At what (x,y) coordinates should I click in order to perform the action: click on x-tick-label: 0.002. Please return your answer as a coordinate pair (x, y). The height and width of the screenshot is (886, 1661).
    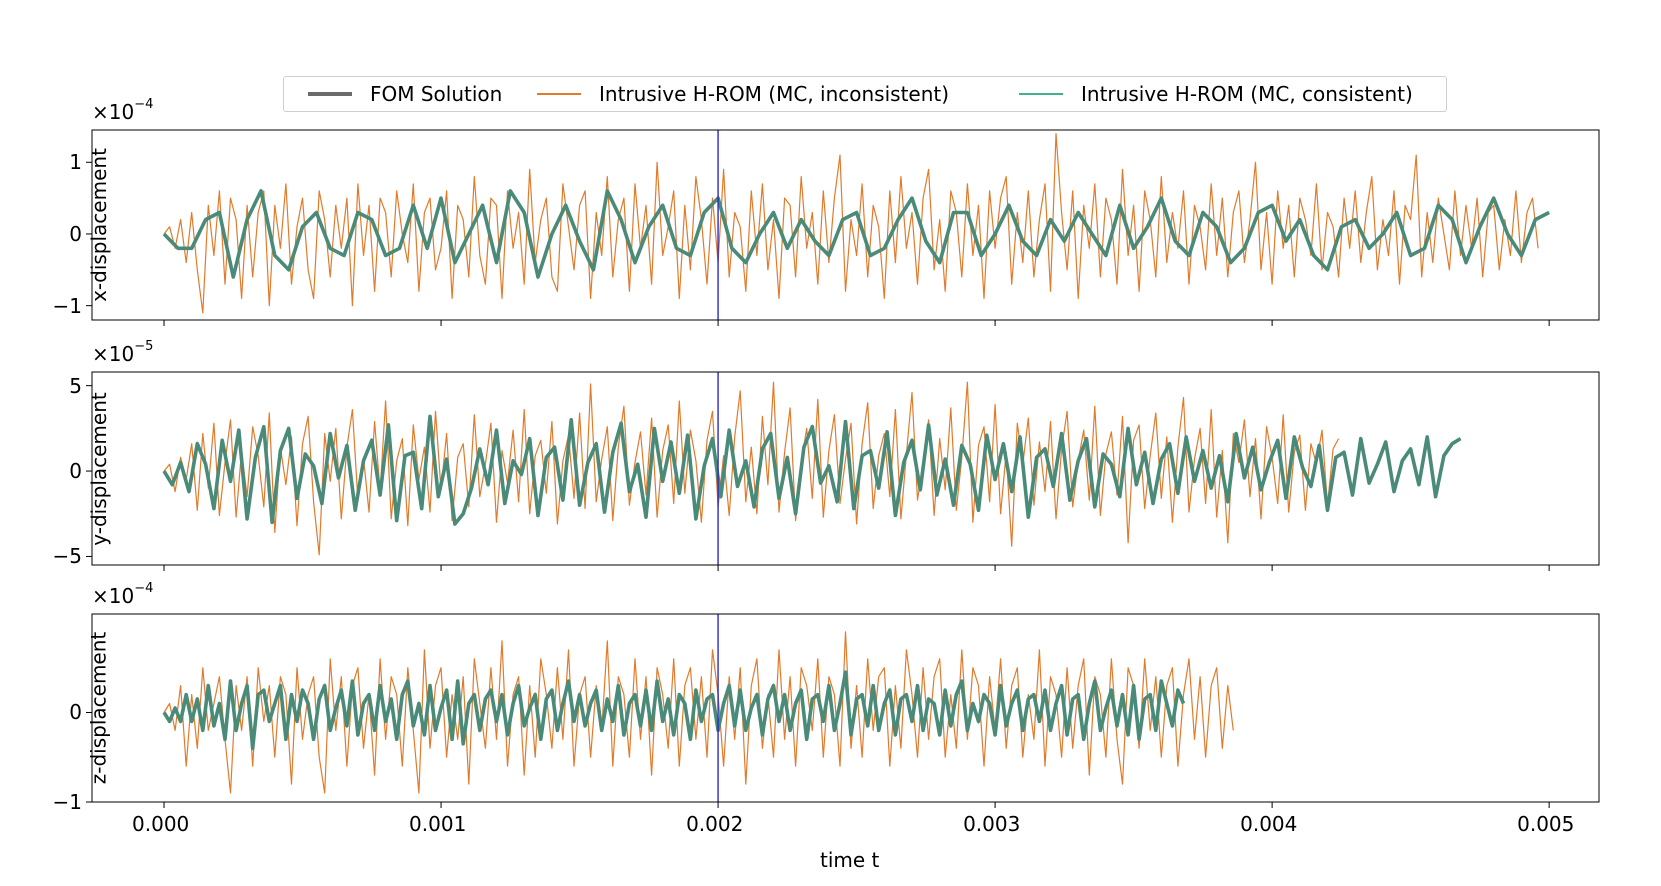
    Looking at the image, I should click on (715, 824).